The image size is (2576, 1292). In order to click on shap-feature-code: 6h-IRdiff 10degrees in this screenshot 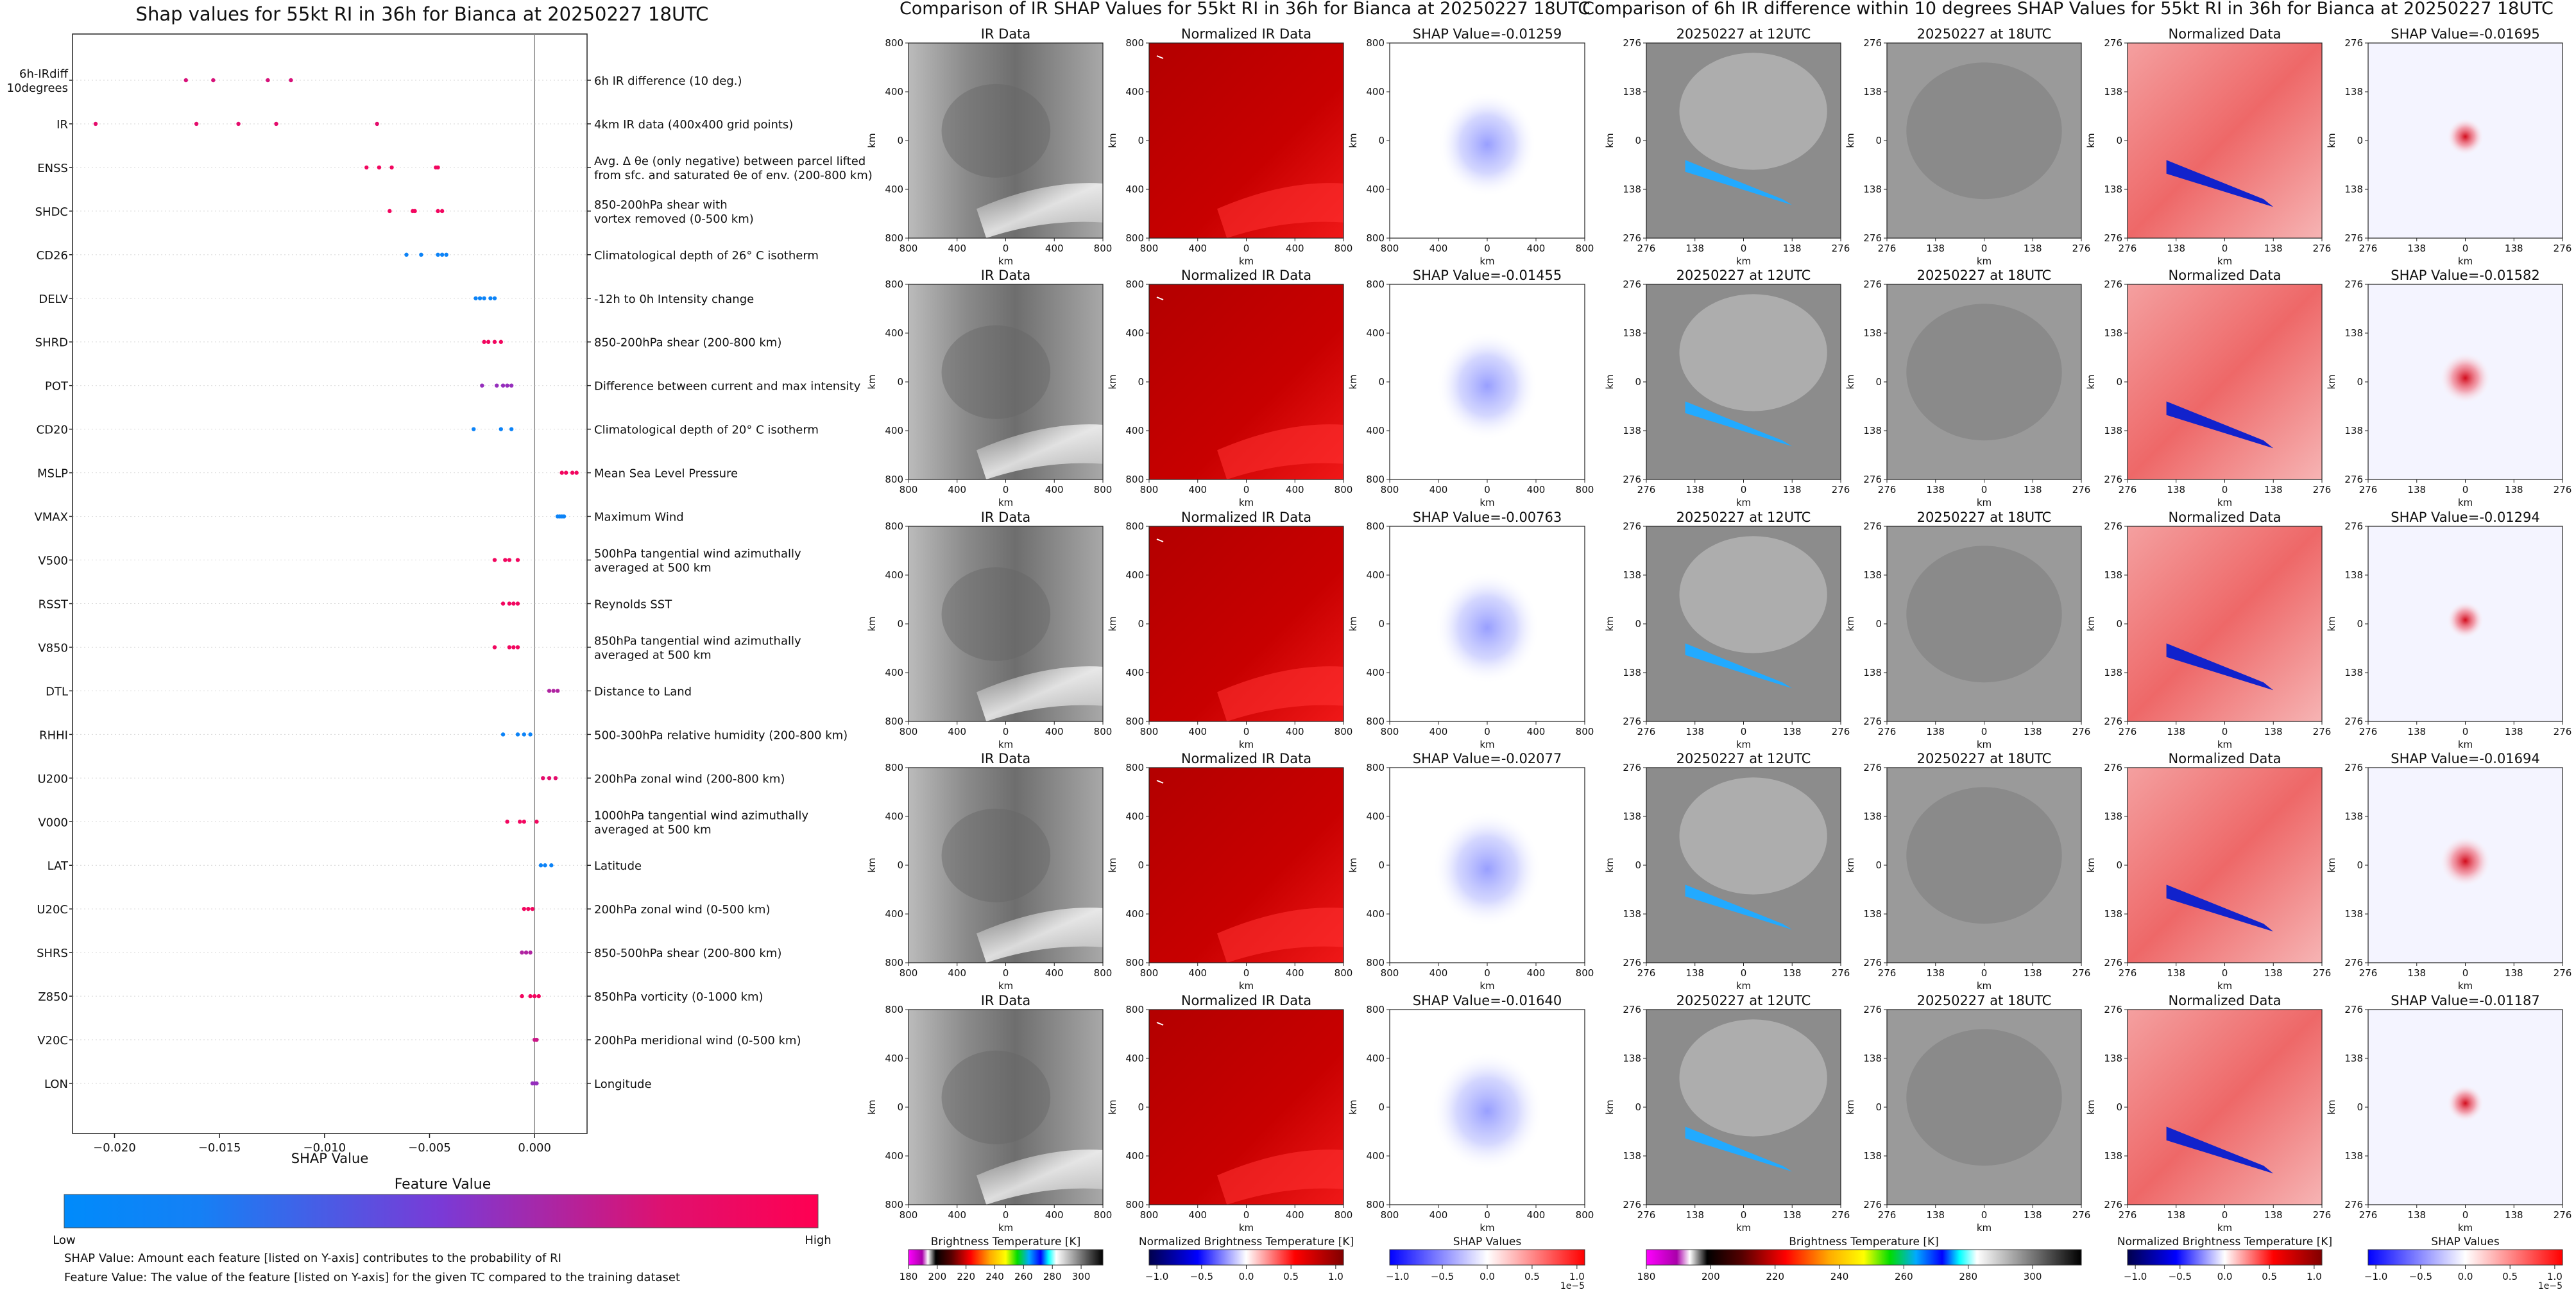, I will do `click(38, 81)`.